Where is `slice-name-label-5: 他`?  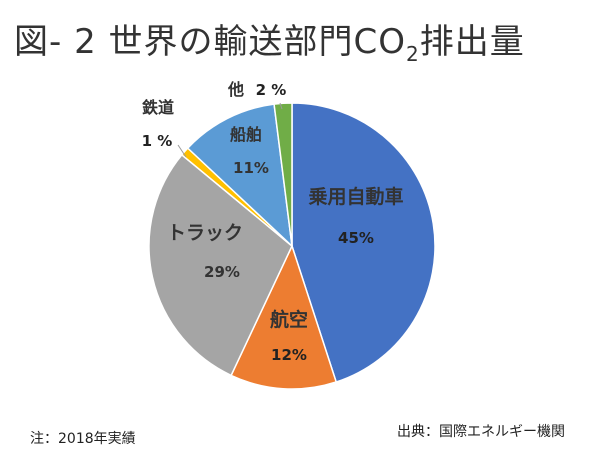 slice-name-label-5: 他 is located at coordinates (235, 89).